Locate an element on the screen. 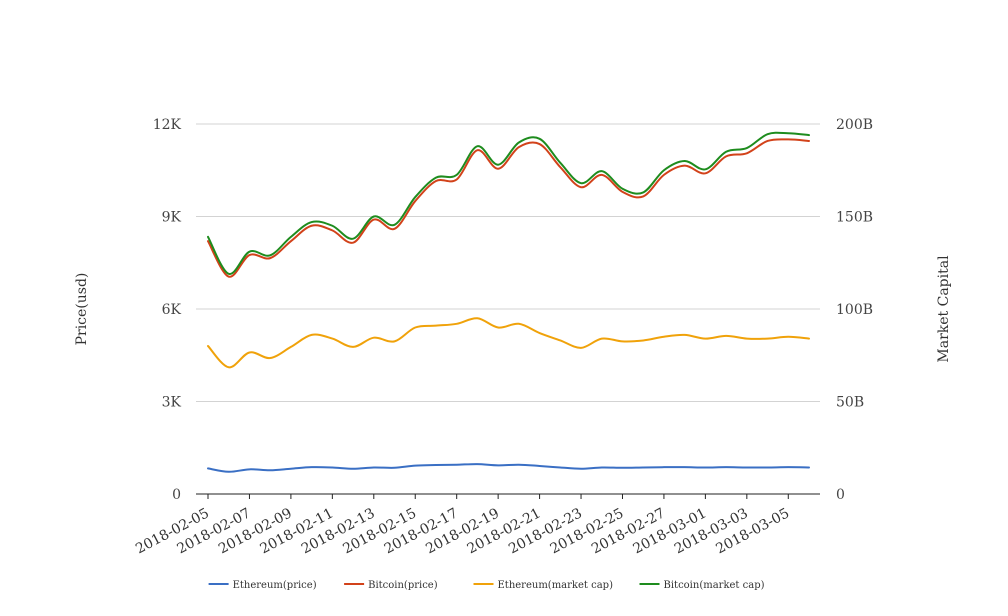  y-left-tick-label: 3K is located at coordinates (172, 403).